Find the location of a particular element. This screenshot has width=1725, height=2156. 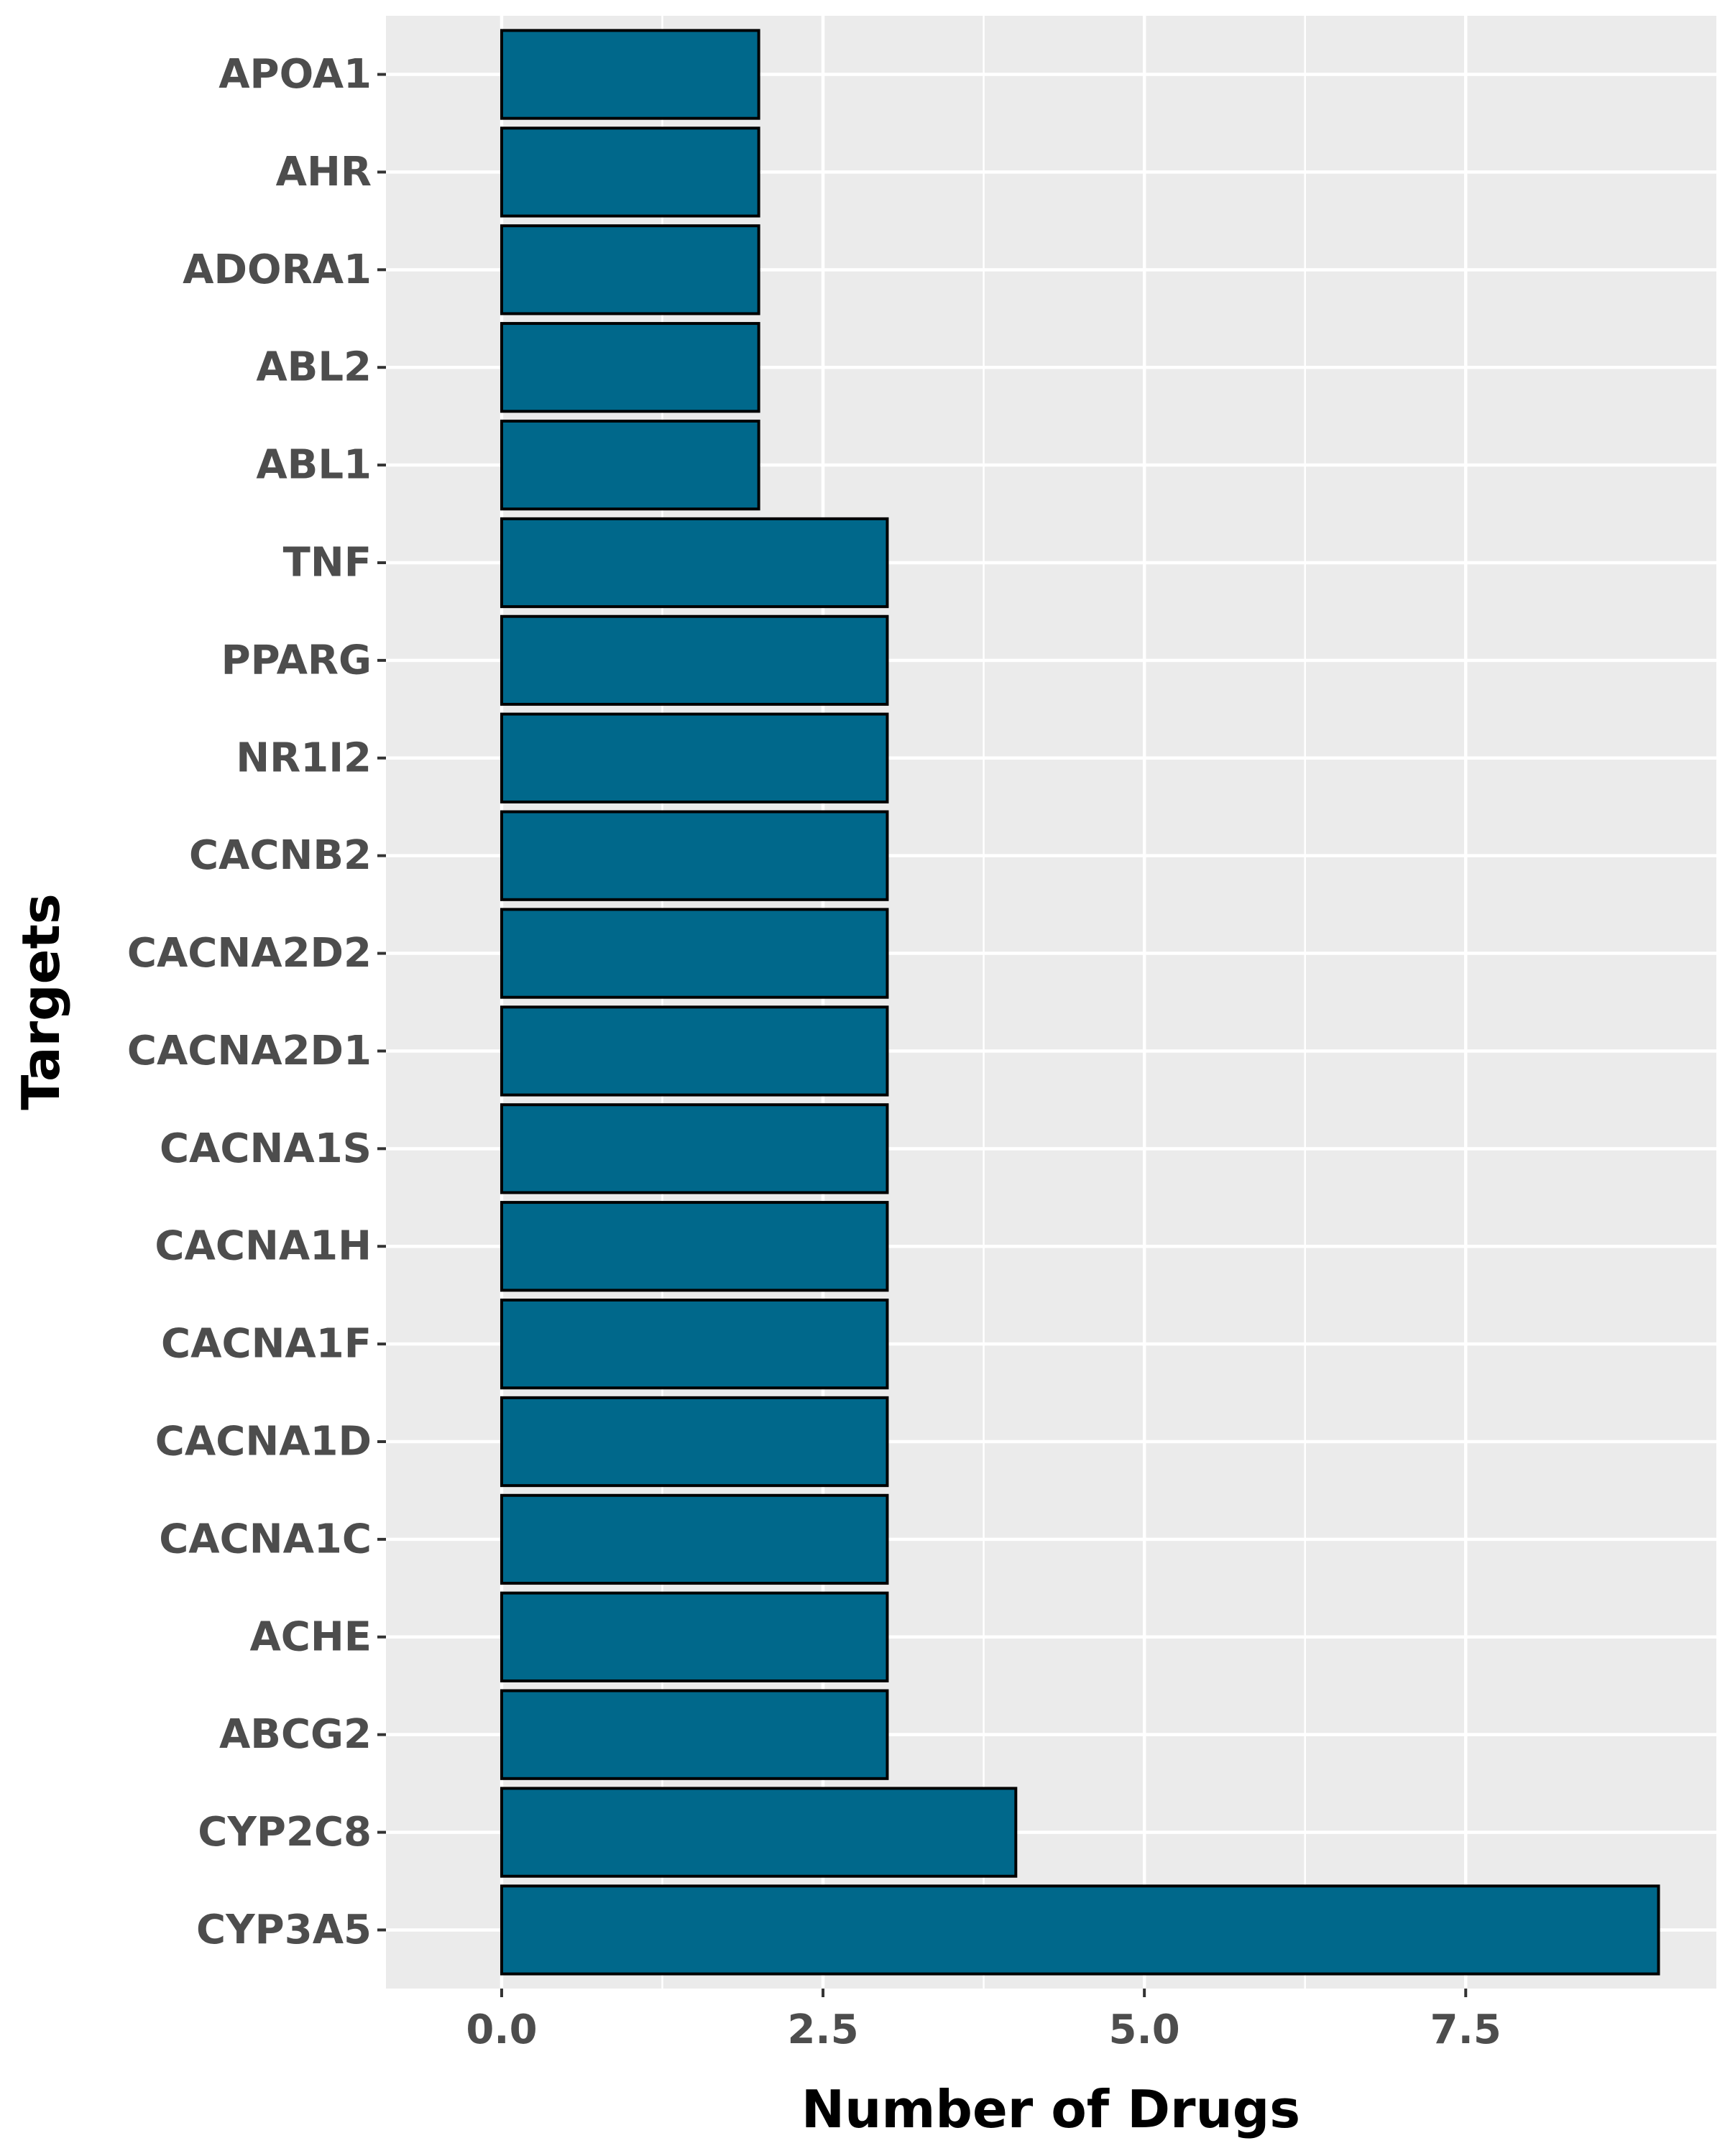

x-tick-label: 7.5 is located at coordinates (1465, 2030).